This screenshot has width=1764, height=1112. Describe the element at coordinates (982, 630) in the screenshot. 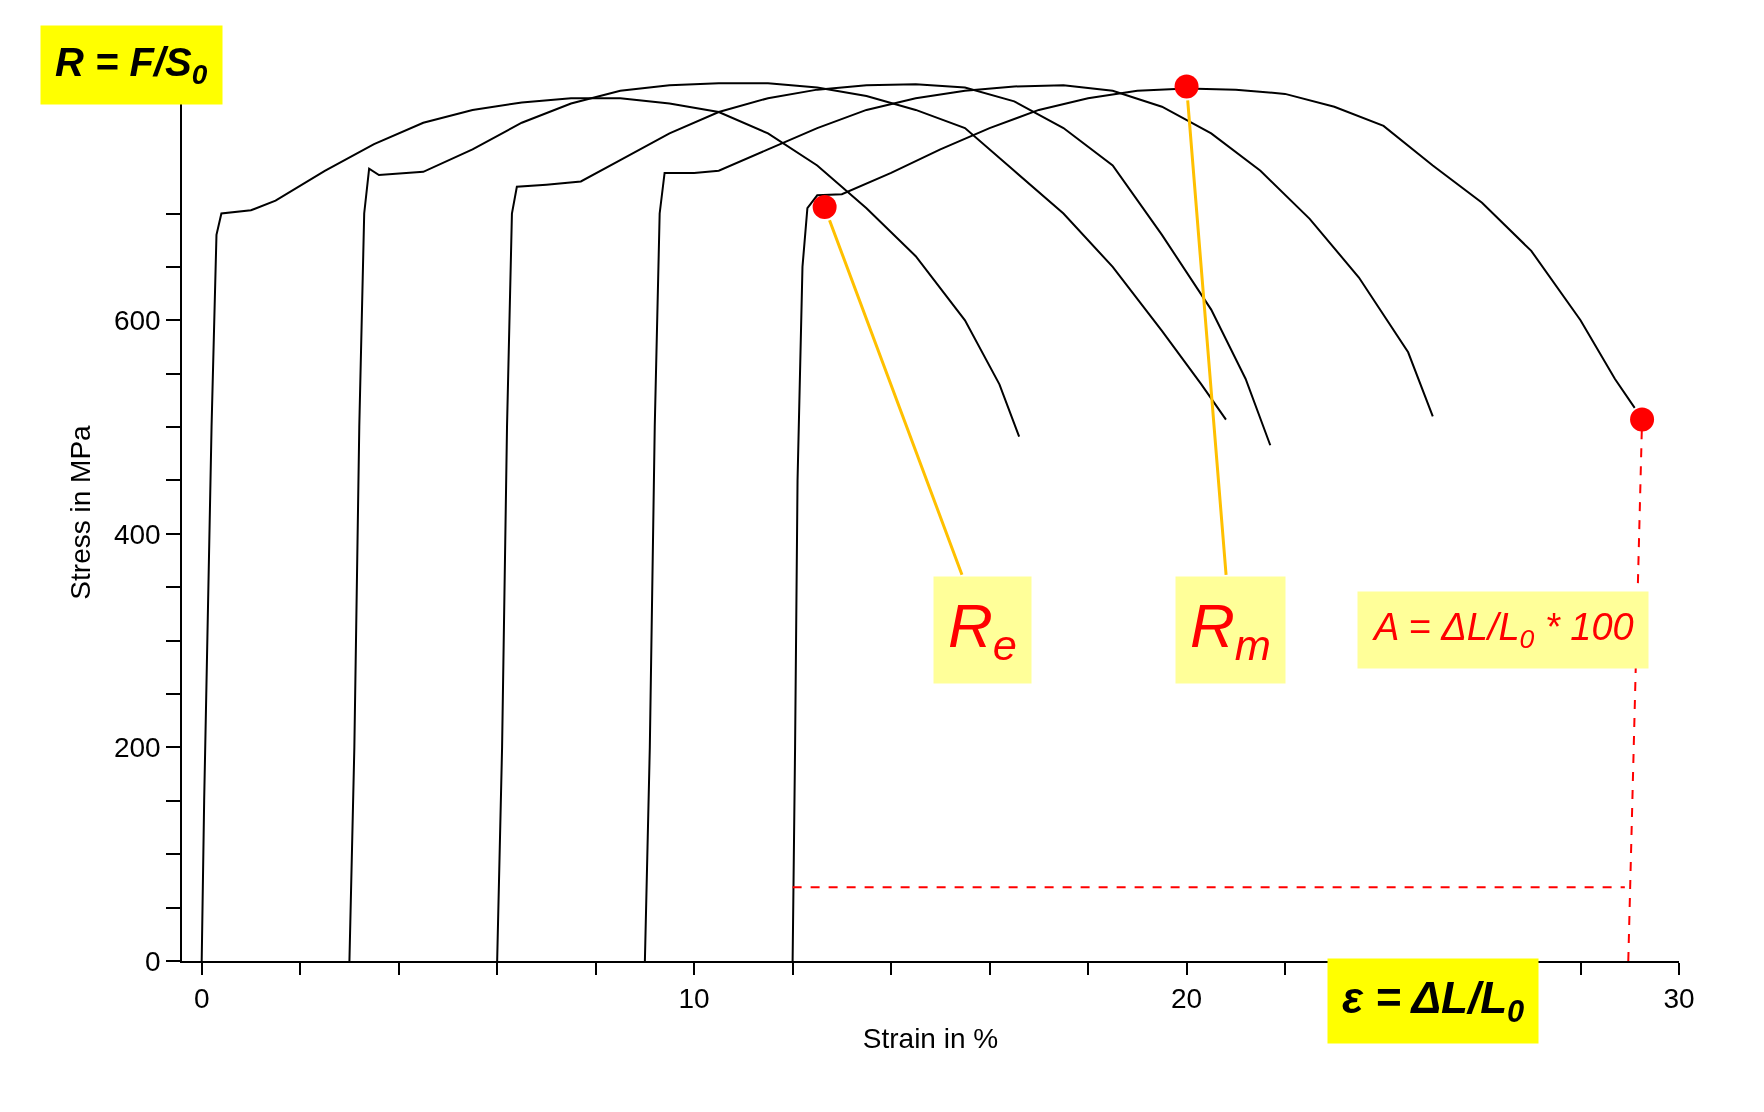

I see `annotation: R$_{e}$` at that location.